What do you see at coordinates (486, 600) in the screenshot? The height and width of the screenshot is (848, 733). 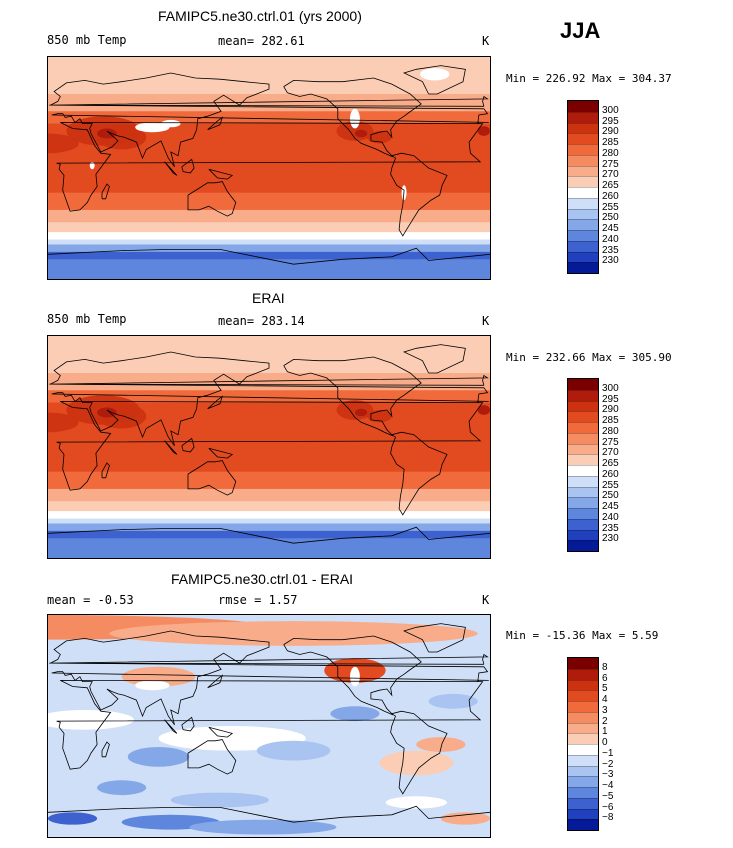 I see `panel-3-units: K` at bounding box center [486, 600].